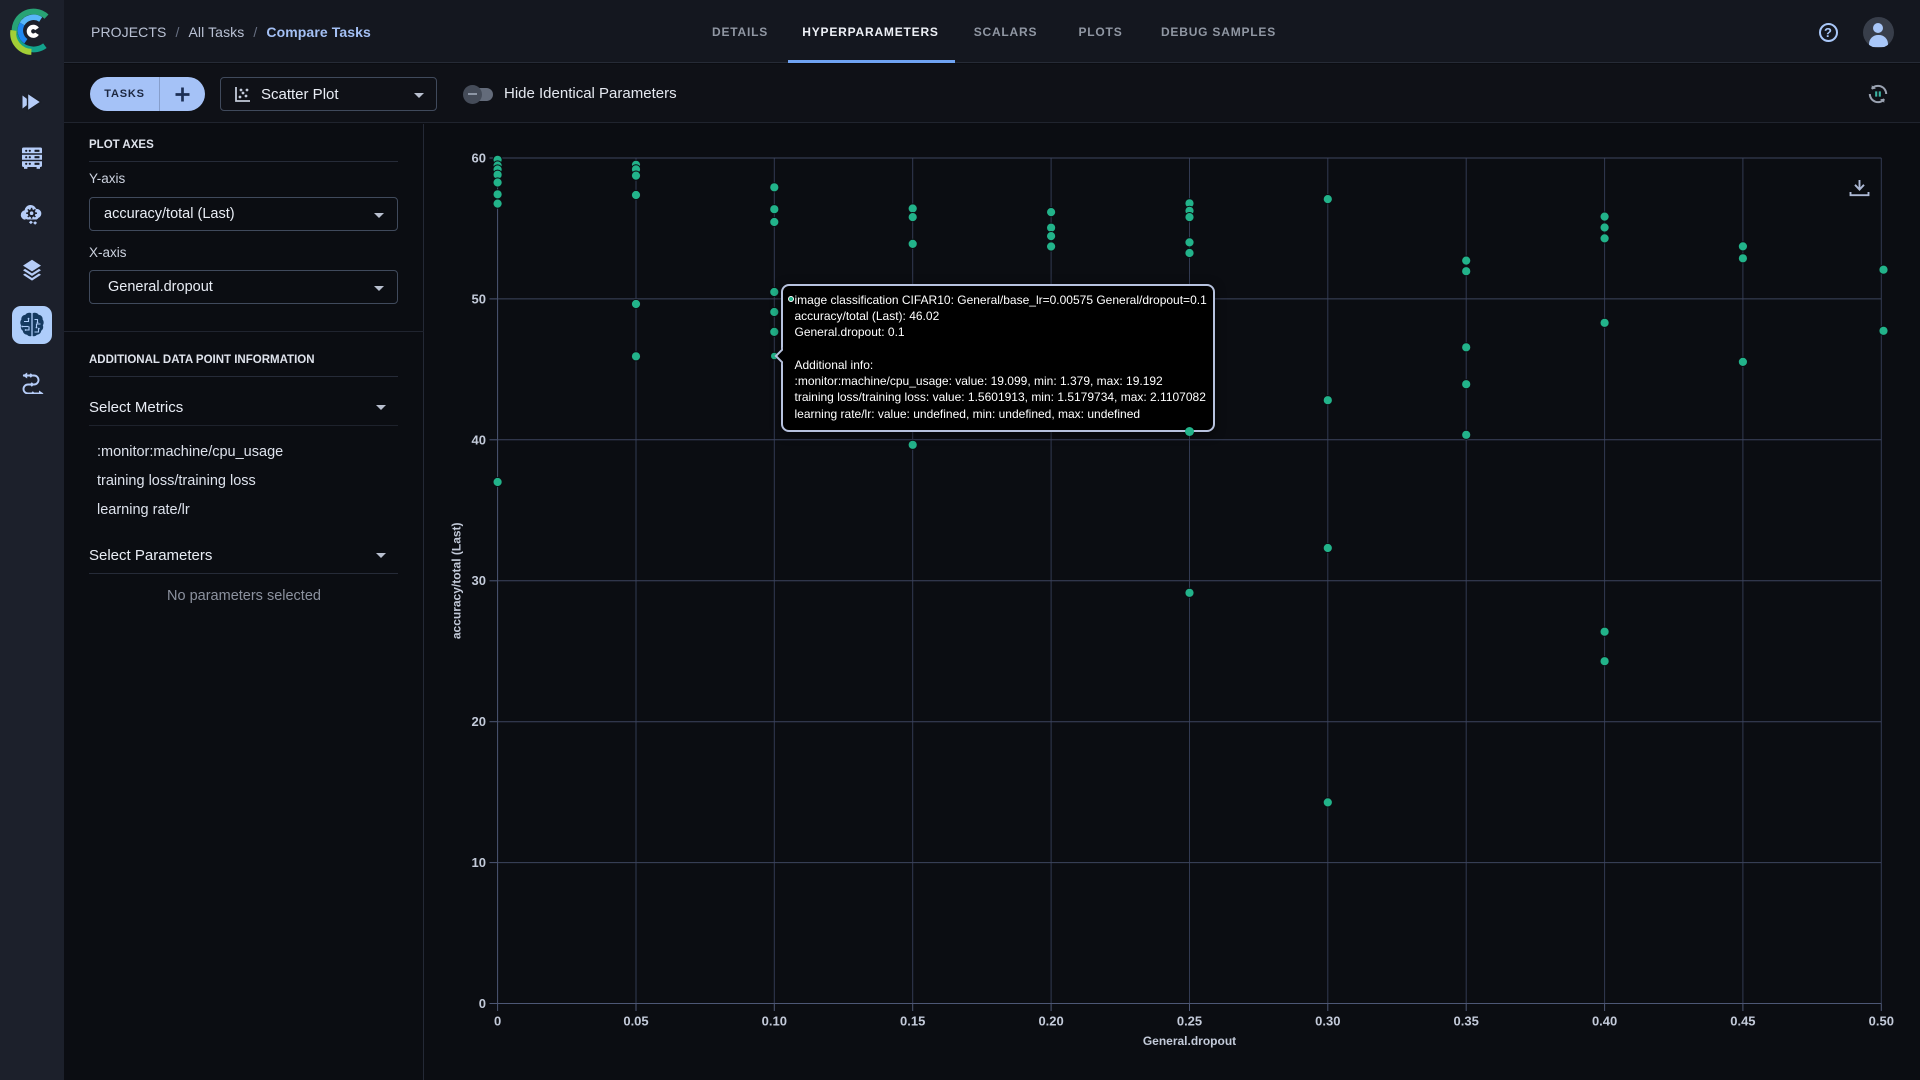  I want to click on svg-text: 0.30, so click(1327, 1021).